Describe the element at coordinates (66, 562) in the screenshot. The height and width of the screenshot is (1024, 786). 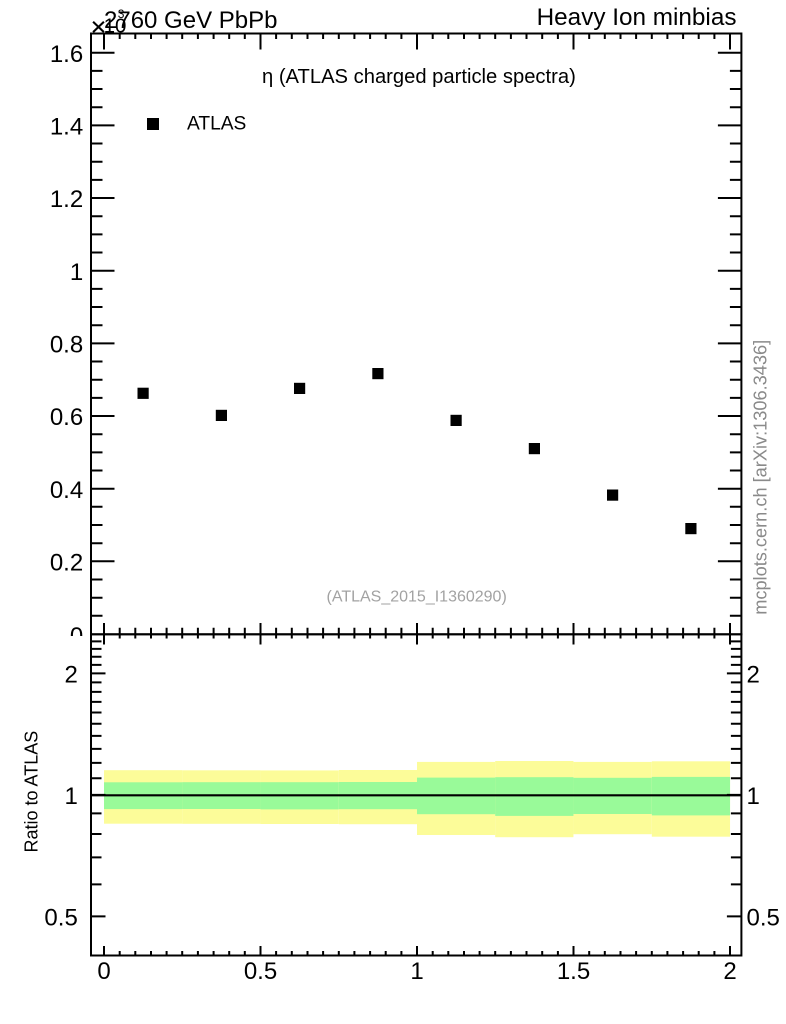
I see `svg-text: 0.2` at that location.